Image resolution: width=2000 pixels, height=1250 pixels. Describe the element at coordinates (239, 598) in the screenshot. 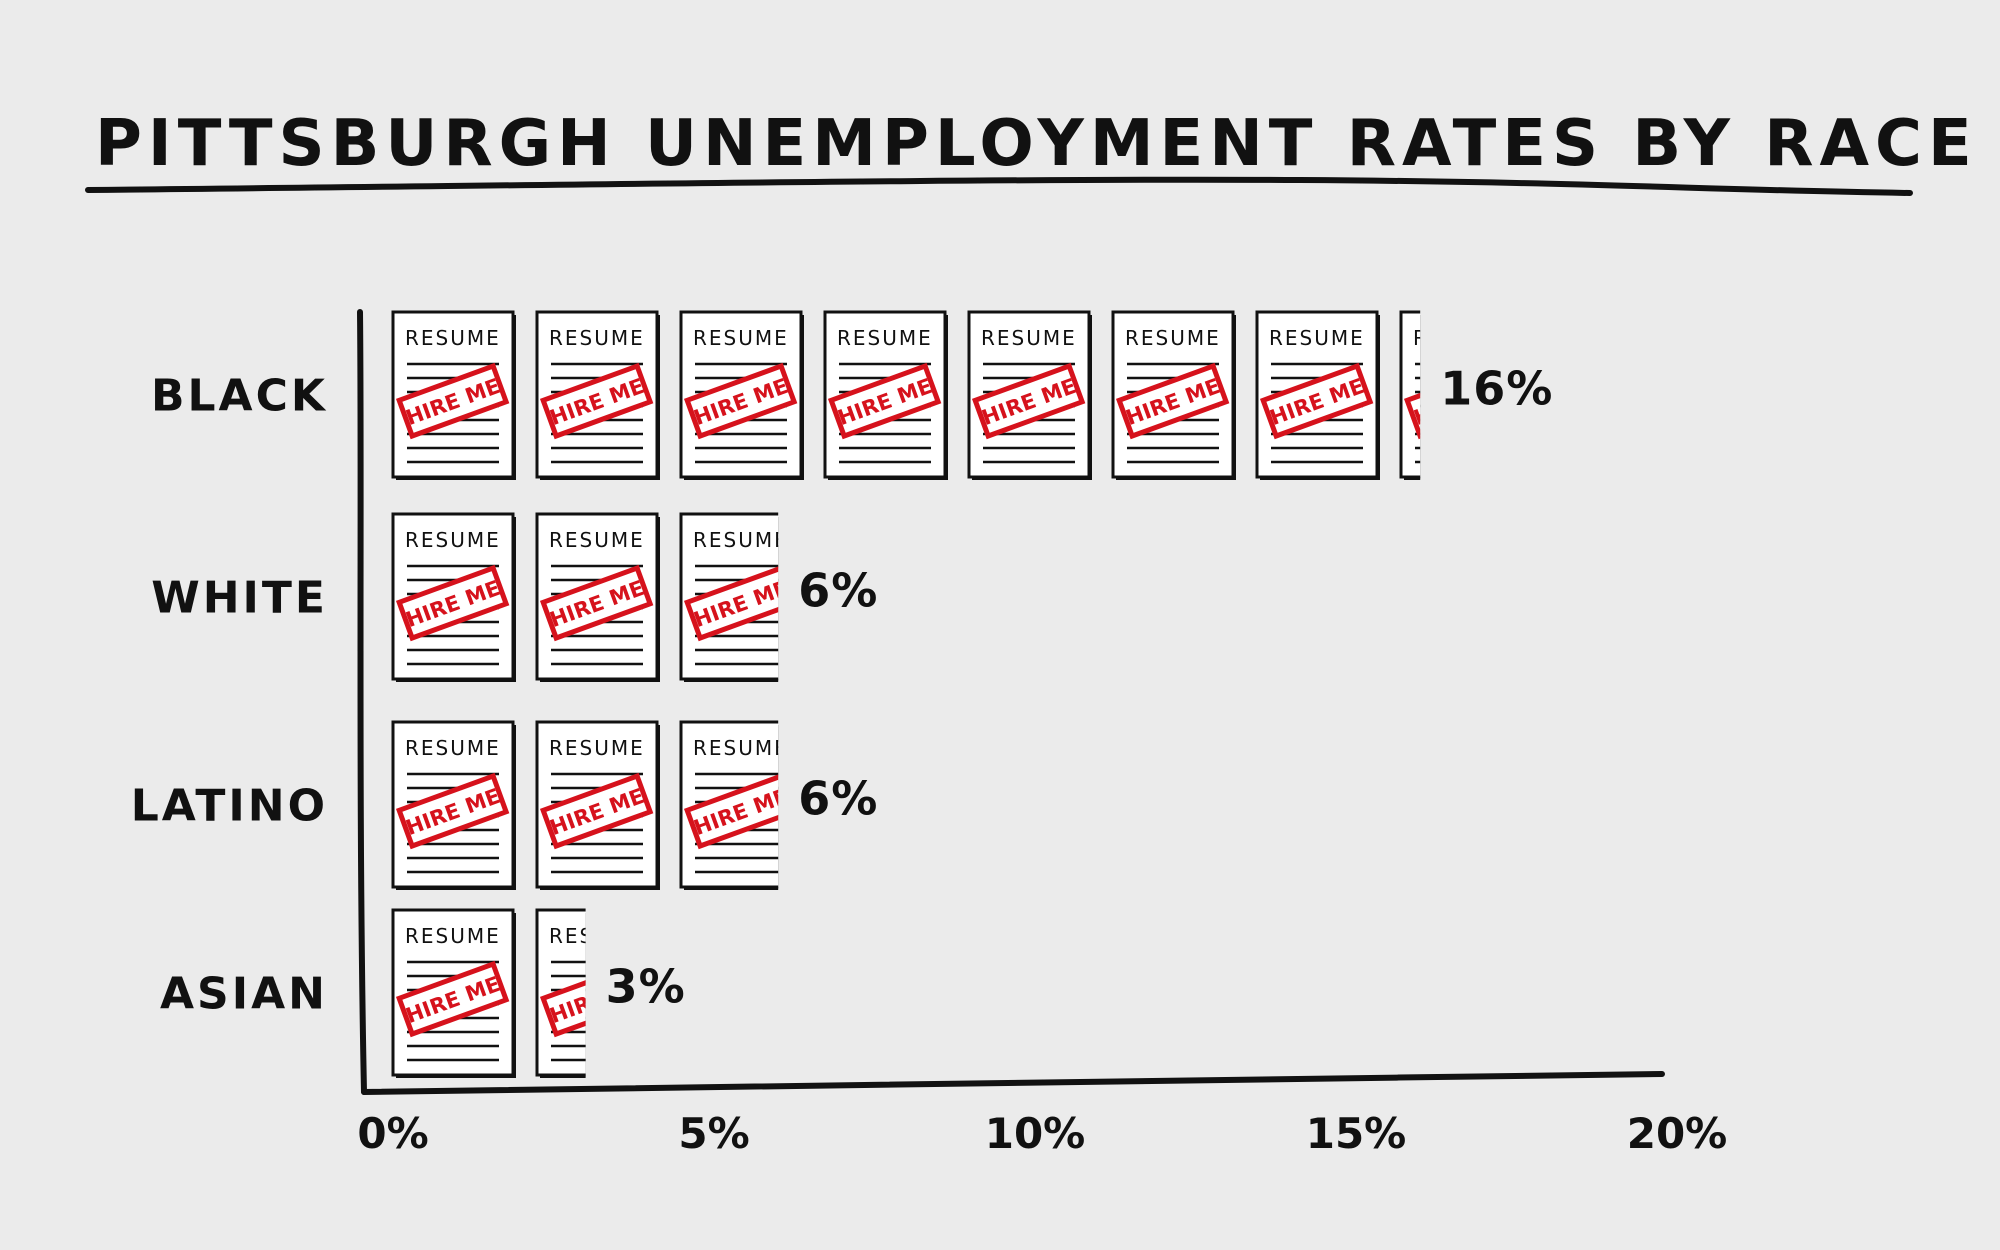

I see `category-label: WHITE` at that location.